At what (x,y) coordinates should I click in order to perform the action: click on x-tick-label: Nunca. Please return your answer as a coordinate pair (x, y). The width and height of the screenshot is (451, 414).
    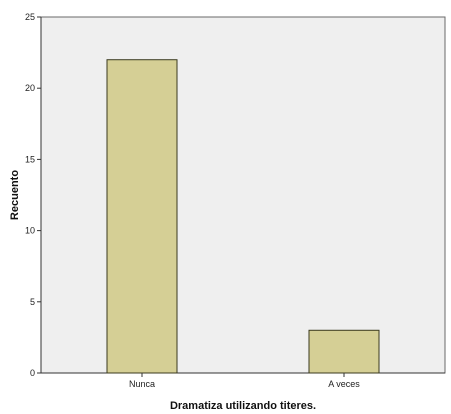
    Looking at the image, I should click on (142, 384).